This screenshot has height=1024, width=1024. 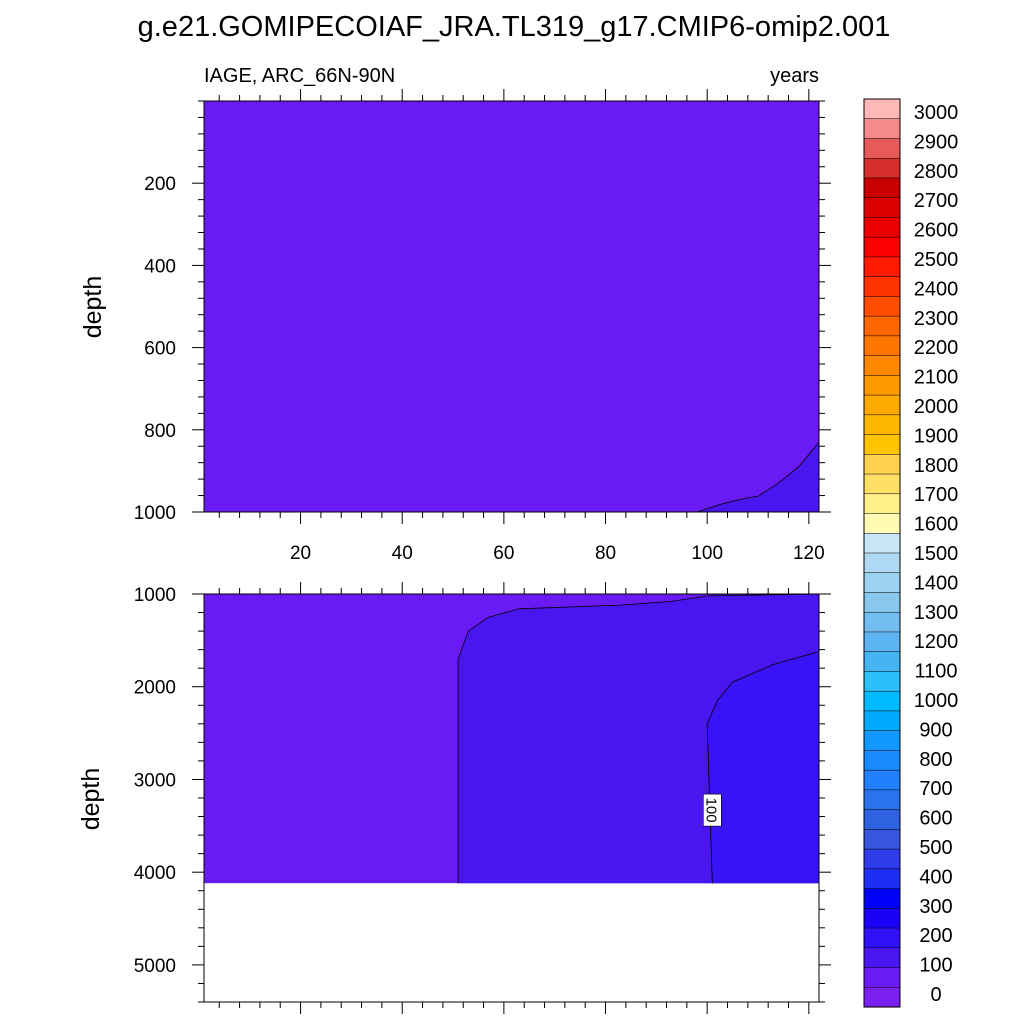 What do you see at coordinates (160, 184) in the screenshot?
I see `top-panel-y-tick-label: 200` at bounding box center [160, 184].